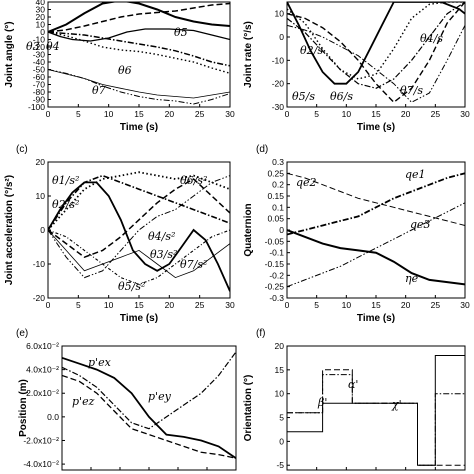  I want to click on curve-label: α', so click(353, 384).